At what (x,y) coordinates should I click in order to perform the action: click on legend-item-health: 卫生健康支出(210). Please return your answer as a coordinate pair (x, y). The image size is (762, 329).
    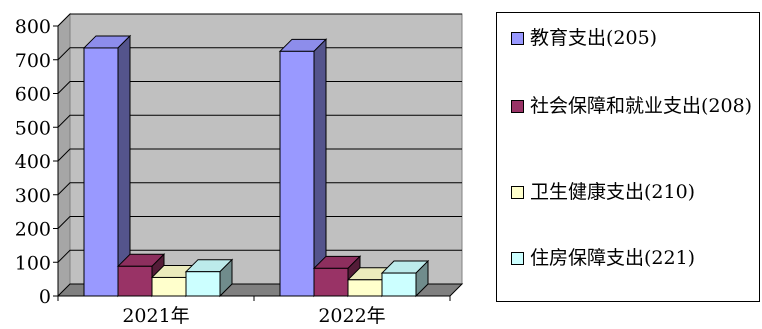
    Looking at the image, I should click on (635, 192).